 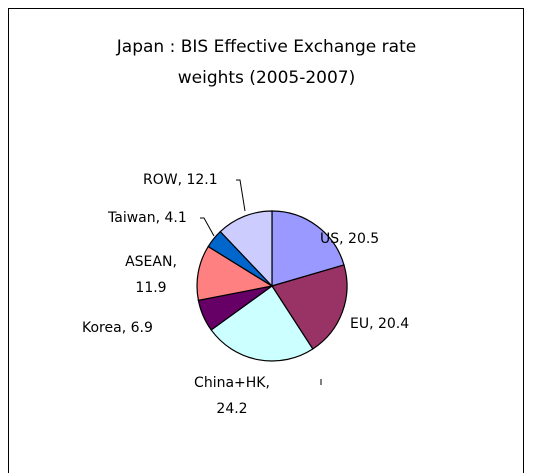 What do you see at coordinates (232, 396) in the screenshot?
I see `data-label: China+HK, 24.2` at bounding box center [232, 396].